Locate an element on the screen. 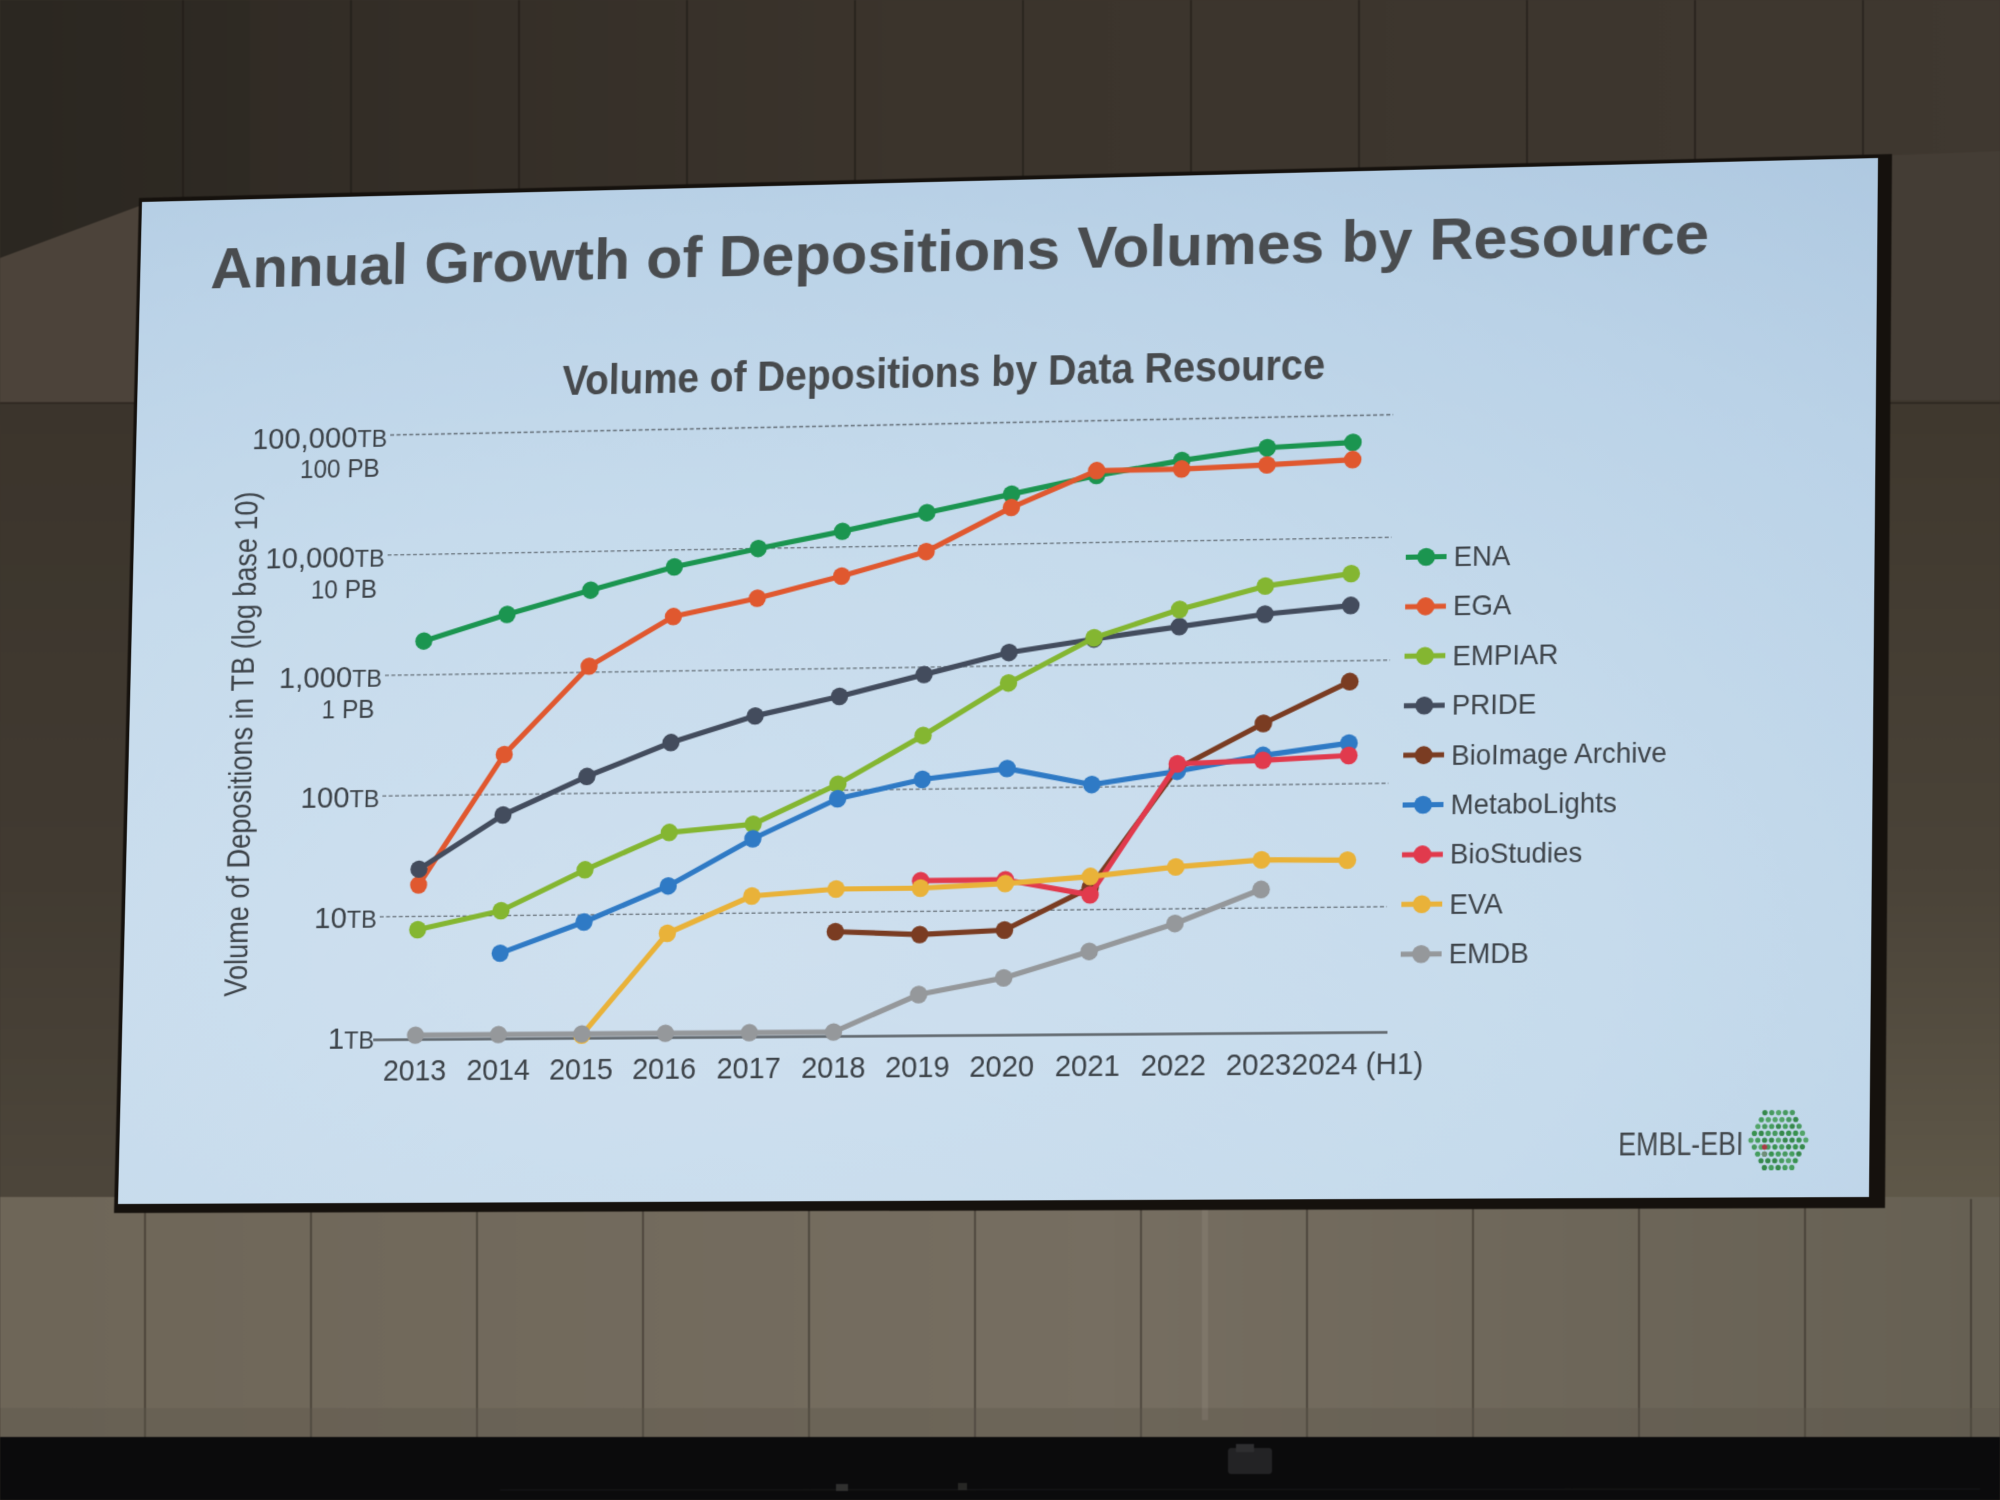  svg-text: 100 PB is located at coordinates (340, 469).